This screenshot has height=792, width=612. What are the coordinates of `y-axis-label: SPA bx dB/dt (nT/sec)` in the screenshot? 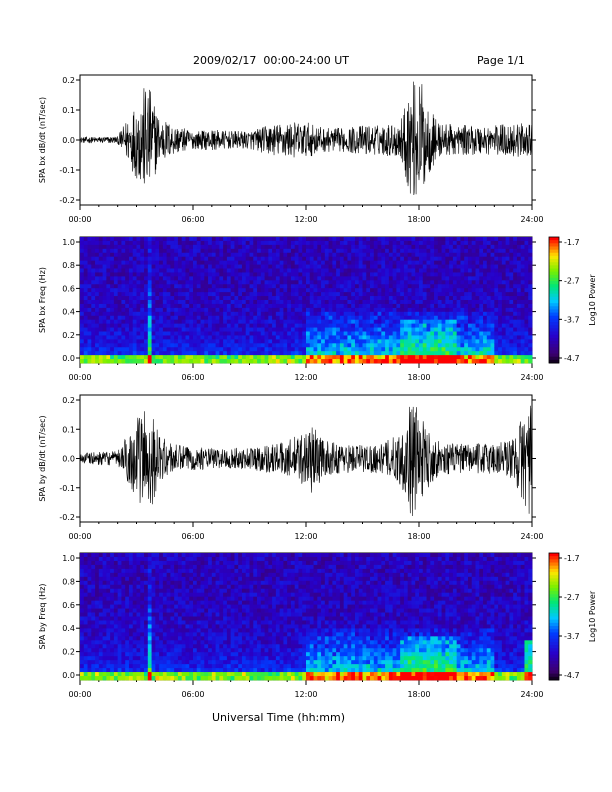 It's located at (42, 140).